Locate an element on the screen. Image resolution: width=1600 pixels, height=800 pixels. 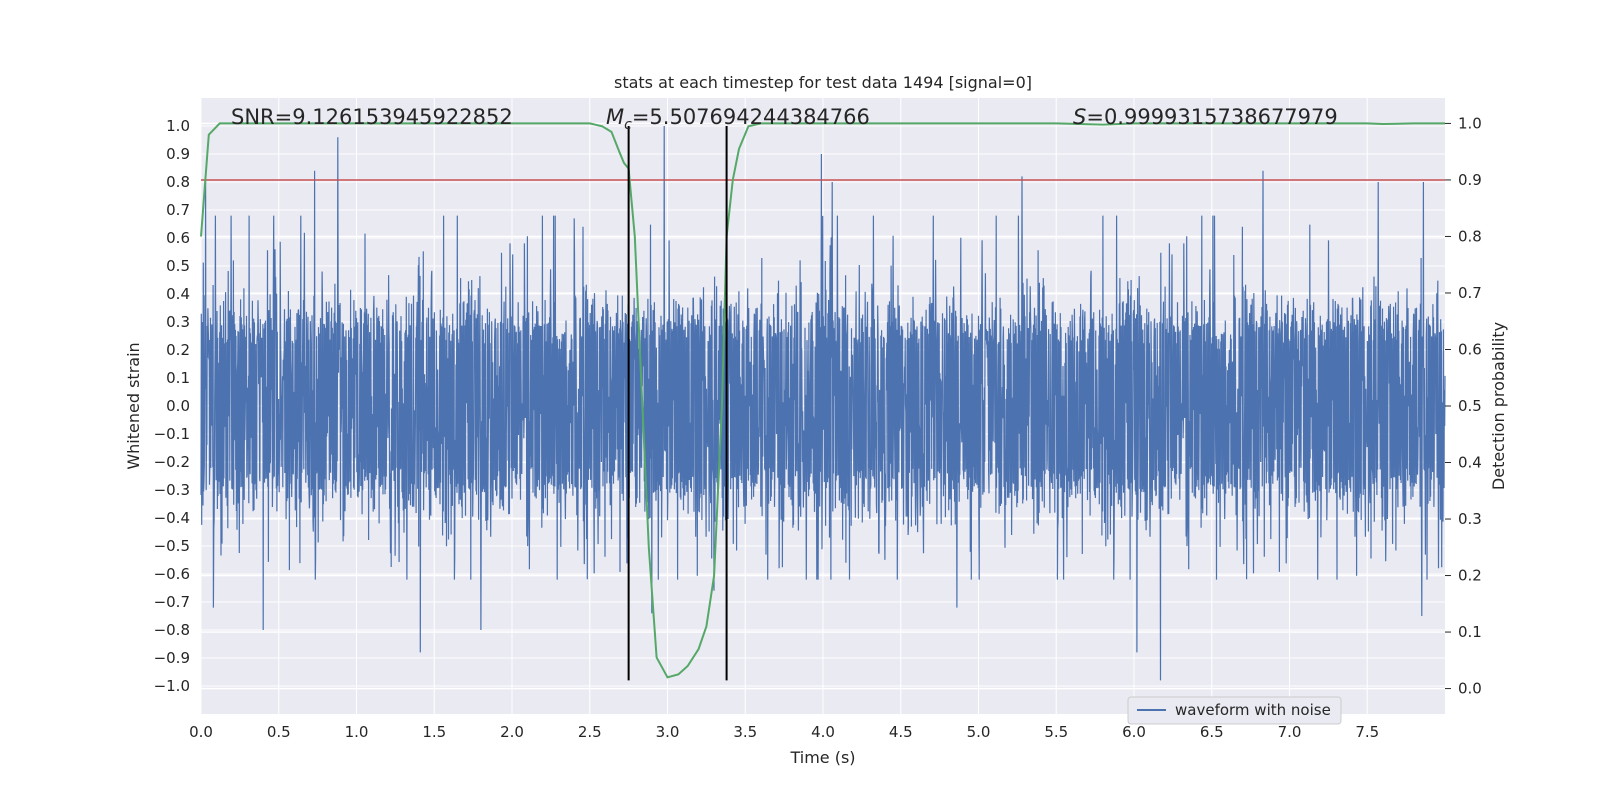
y-tick-label: 0.9 is located at coordinates (178, 154).